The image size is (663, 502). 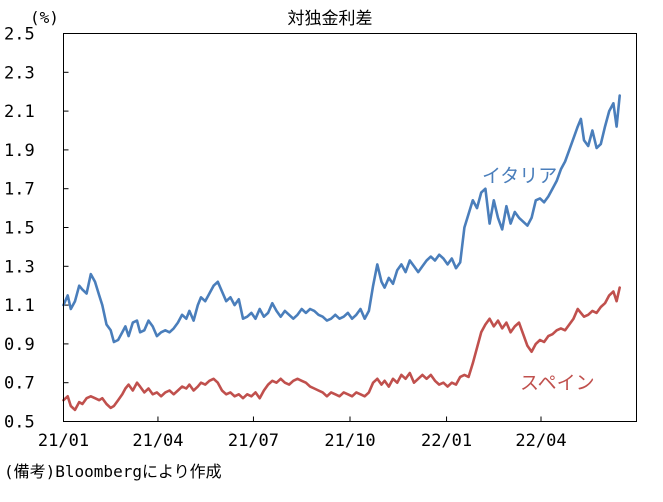 What do you see at coordinates (302, 433) in the screenshot?
I see `x-axis: 21/01 21/04 21/07 21/10 22/01 22/04` at bounding box center [302, 433].